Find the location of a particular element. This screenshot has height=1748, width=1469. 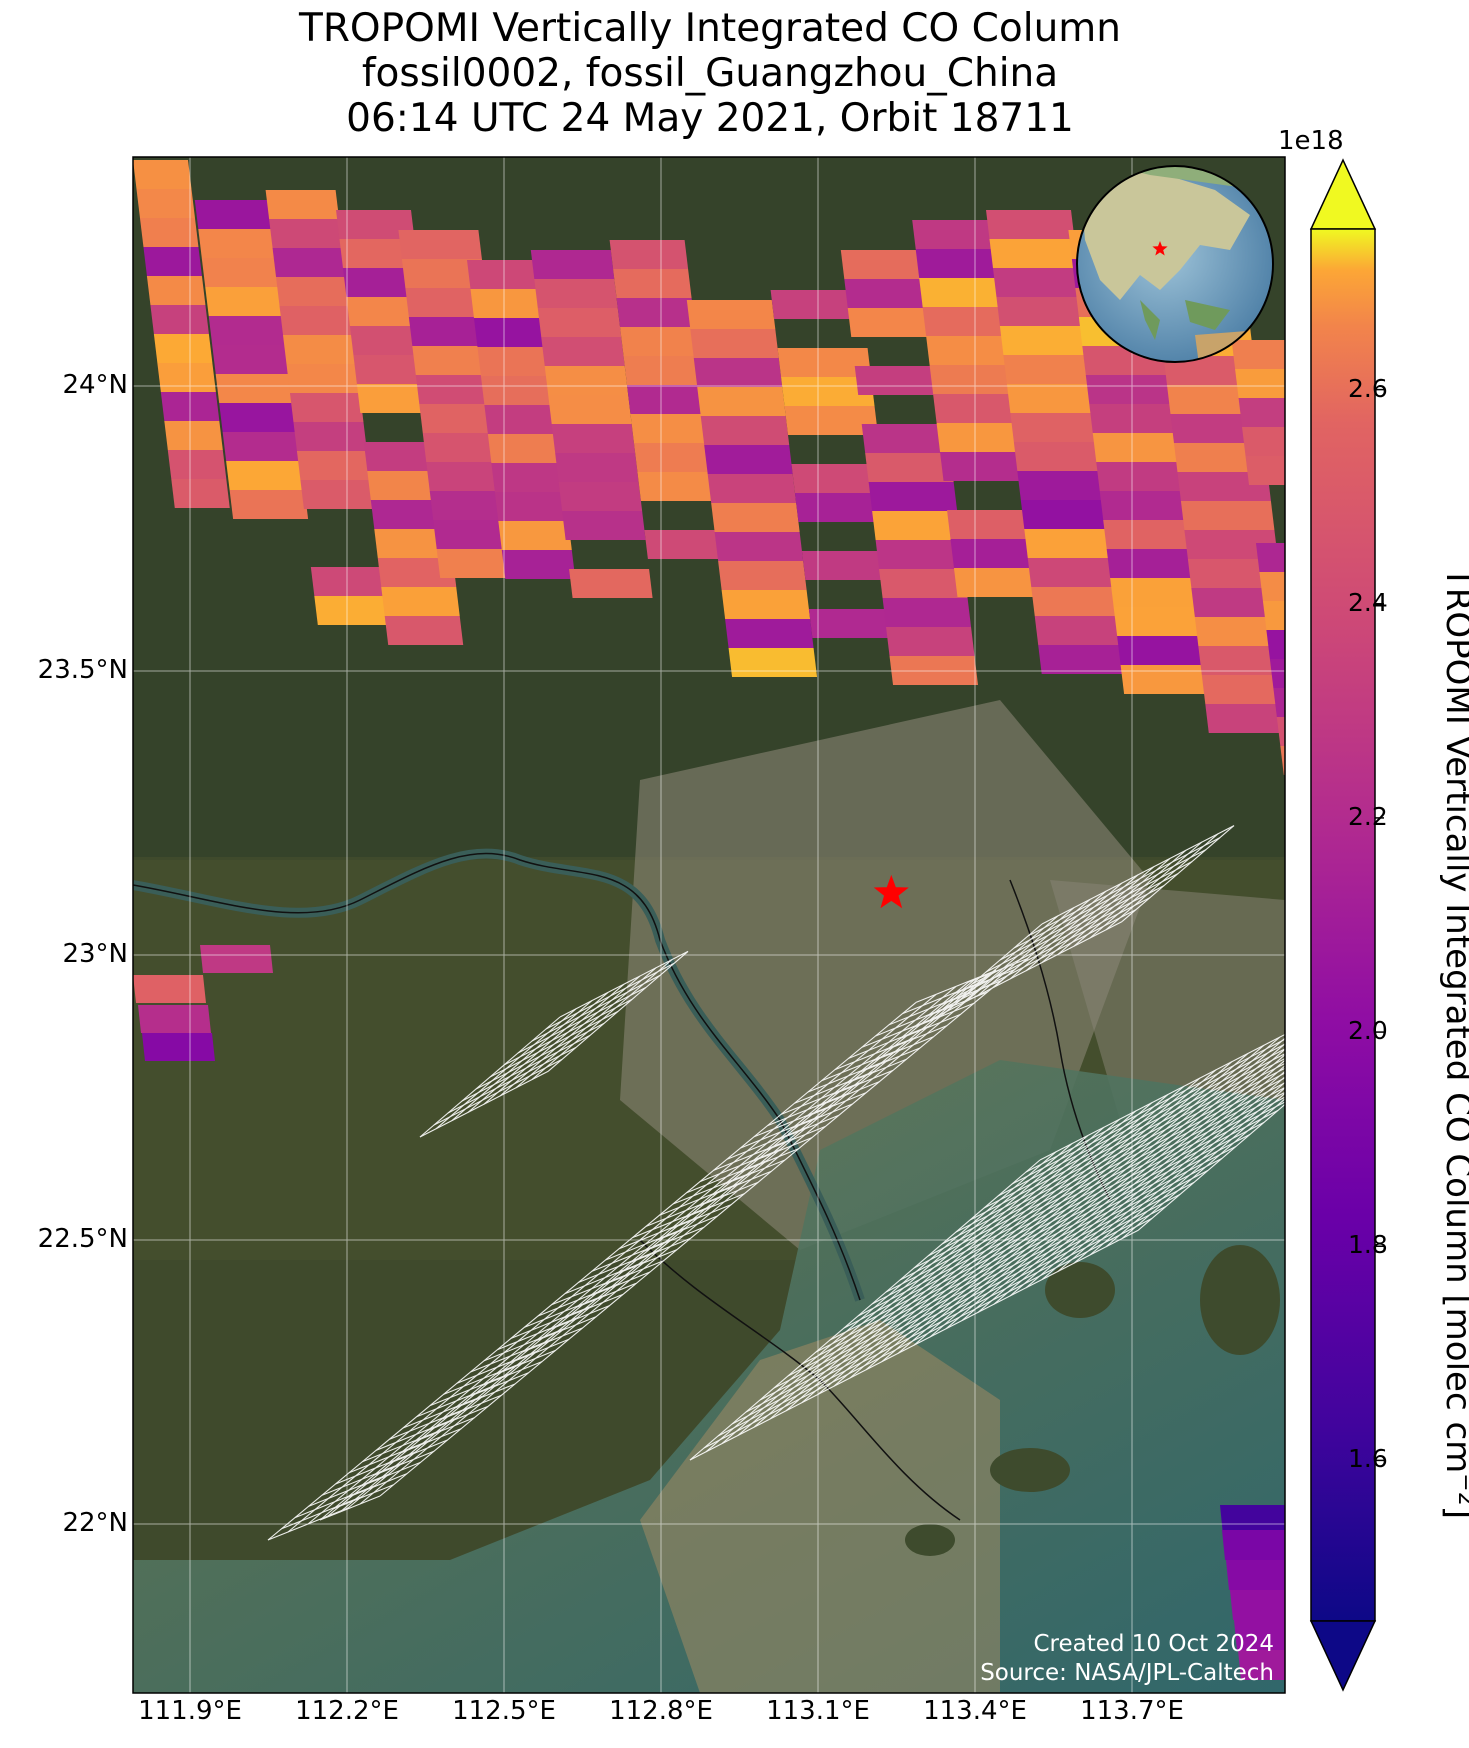

colorbar-label-exponent: −2 is located at coordinates (1461, 1489).